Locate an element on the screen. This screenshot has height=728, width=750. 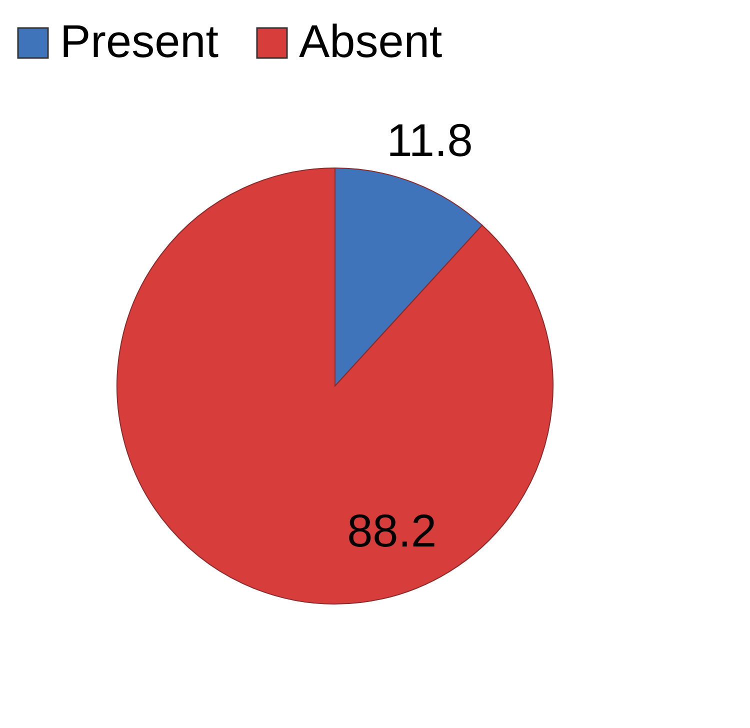
legend-label: Absent is located at coordinates (370, 41).